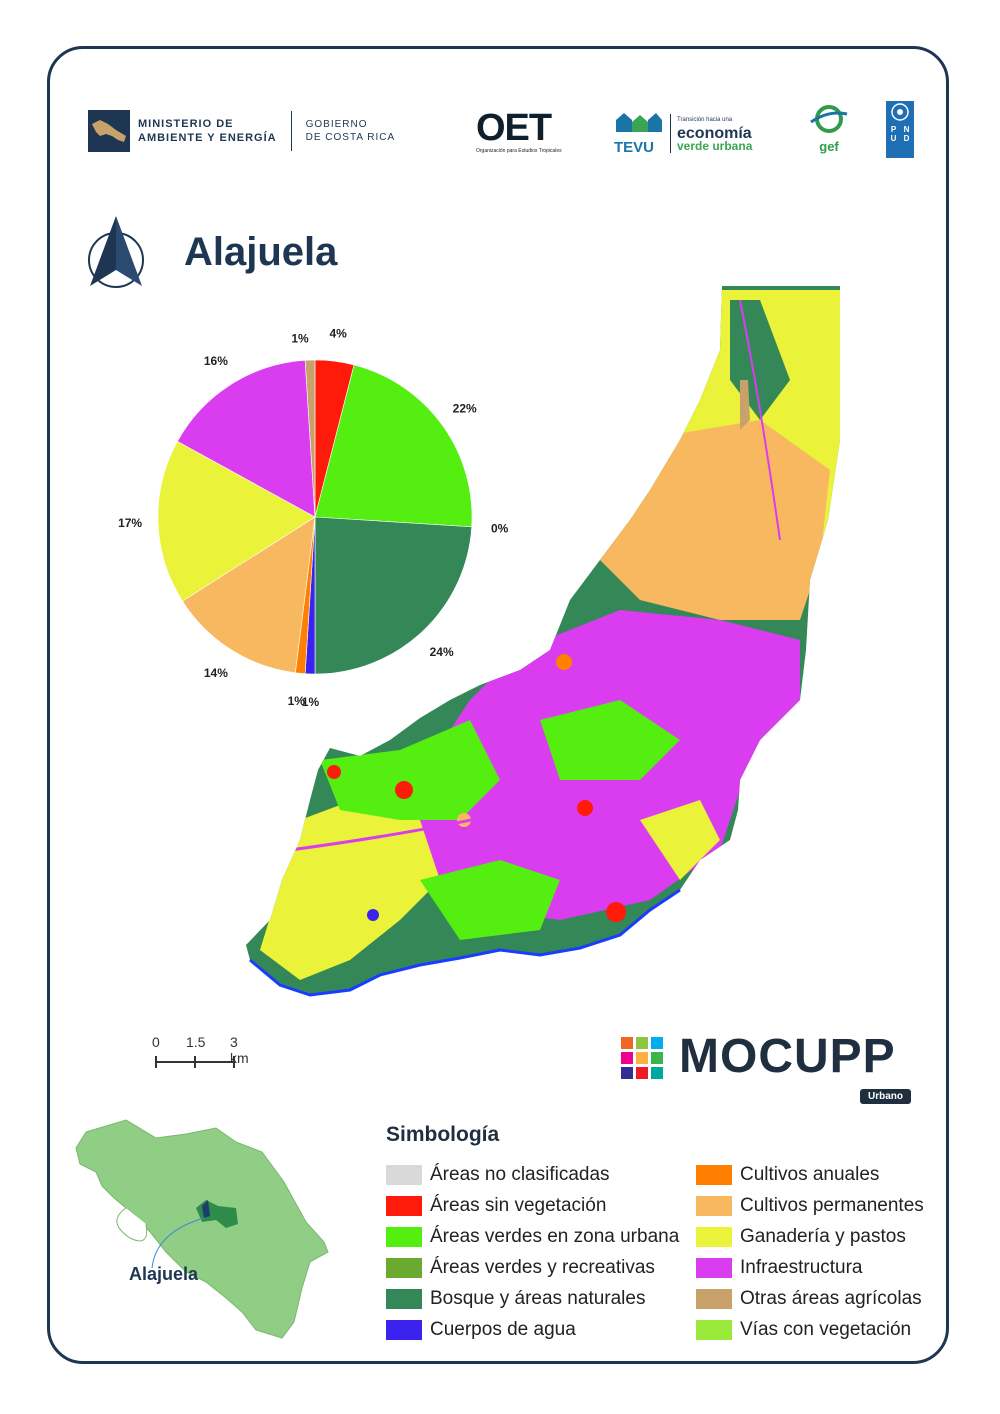 This screenshot has width=1000, height=1414. Describe the element at coordinates (829, 146) in the screenshot. I see `gef-name: gef` at that location.